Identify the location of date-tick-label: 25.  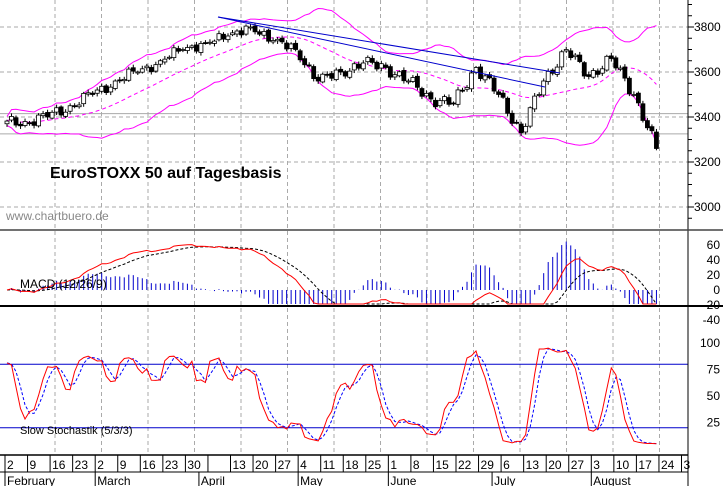
(375, 465).